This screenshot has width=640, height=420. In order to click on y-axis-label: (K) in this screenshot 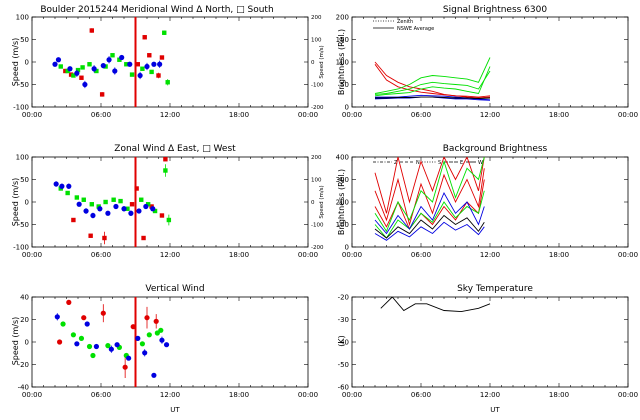, I will do `click(341, 341)`.